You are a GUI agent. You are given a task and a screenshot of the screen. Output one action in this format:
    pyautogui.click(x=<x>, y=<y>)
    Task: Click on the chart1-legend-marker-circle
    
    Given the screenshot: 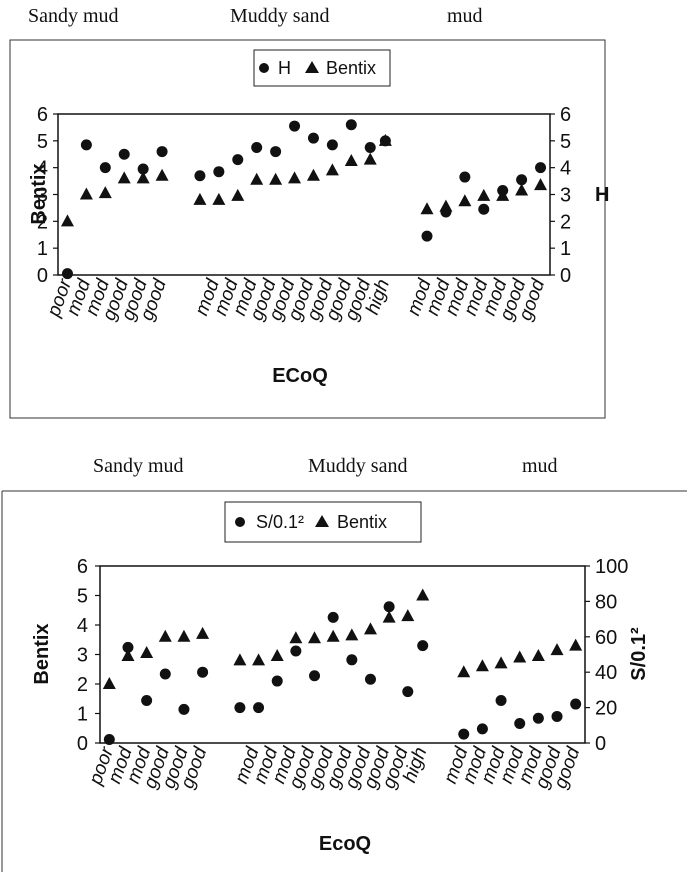 What is the action you would take?
    pyautogui.click(x=264, y=68)
    